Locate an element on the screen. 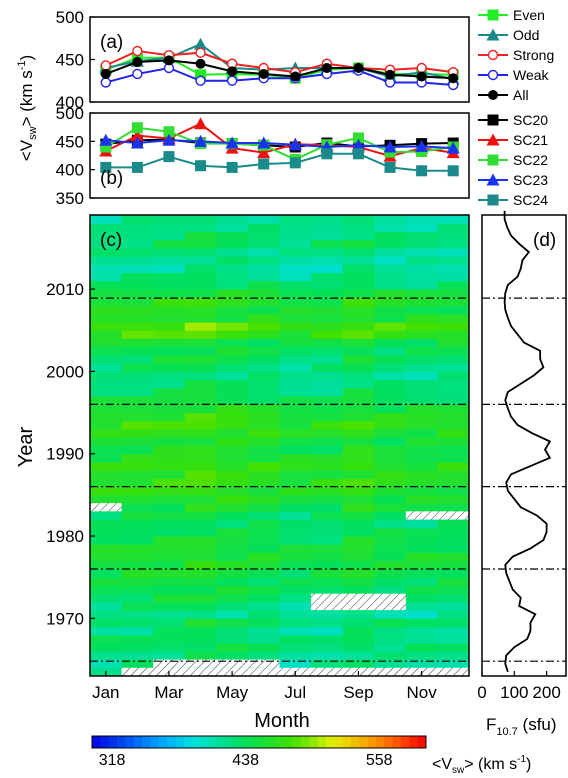 Image resolution: width=568 pixels, height=778 pixels. panel-a-point-all is located at coordinates (232, 71).